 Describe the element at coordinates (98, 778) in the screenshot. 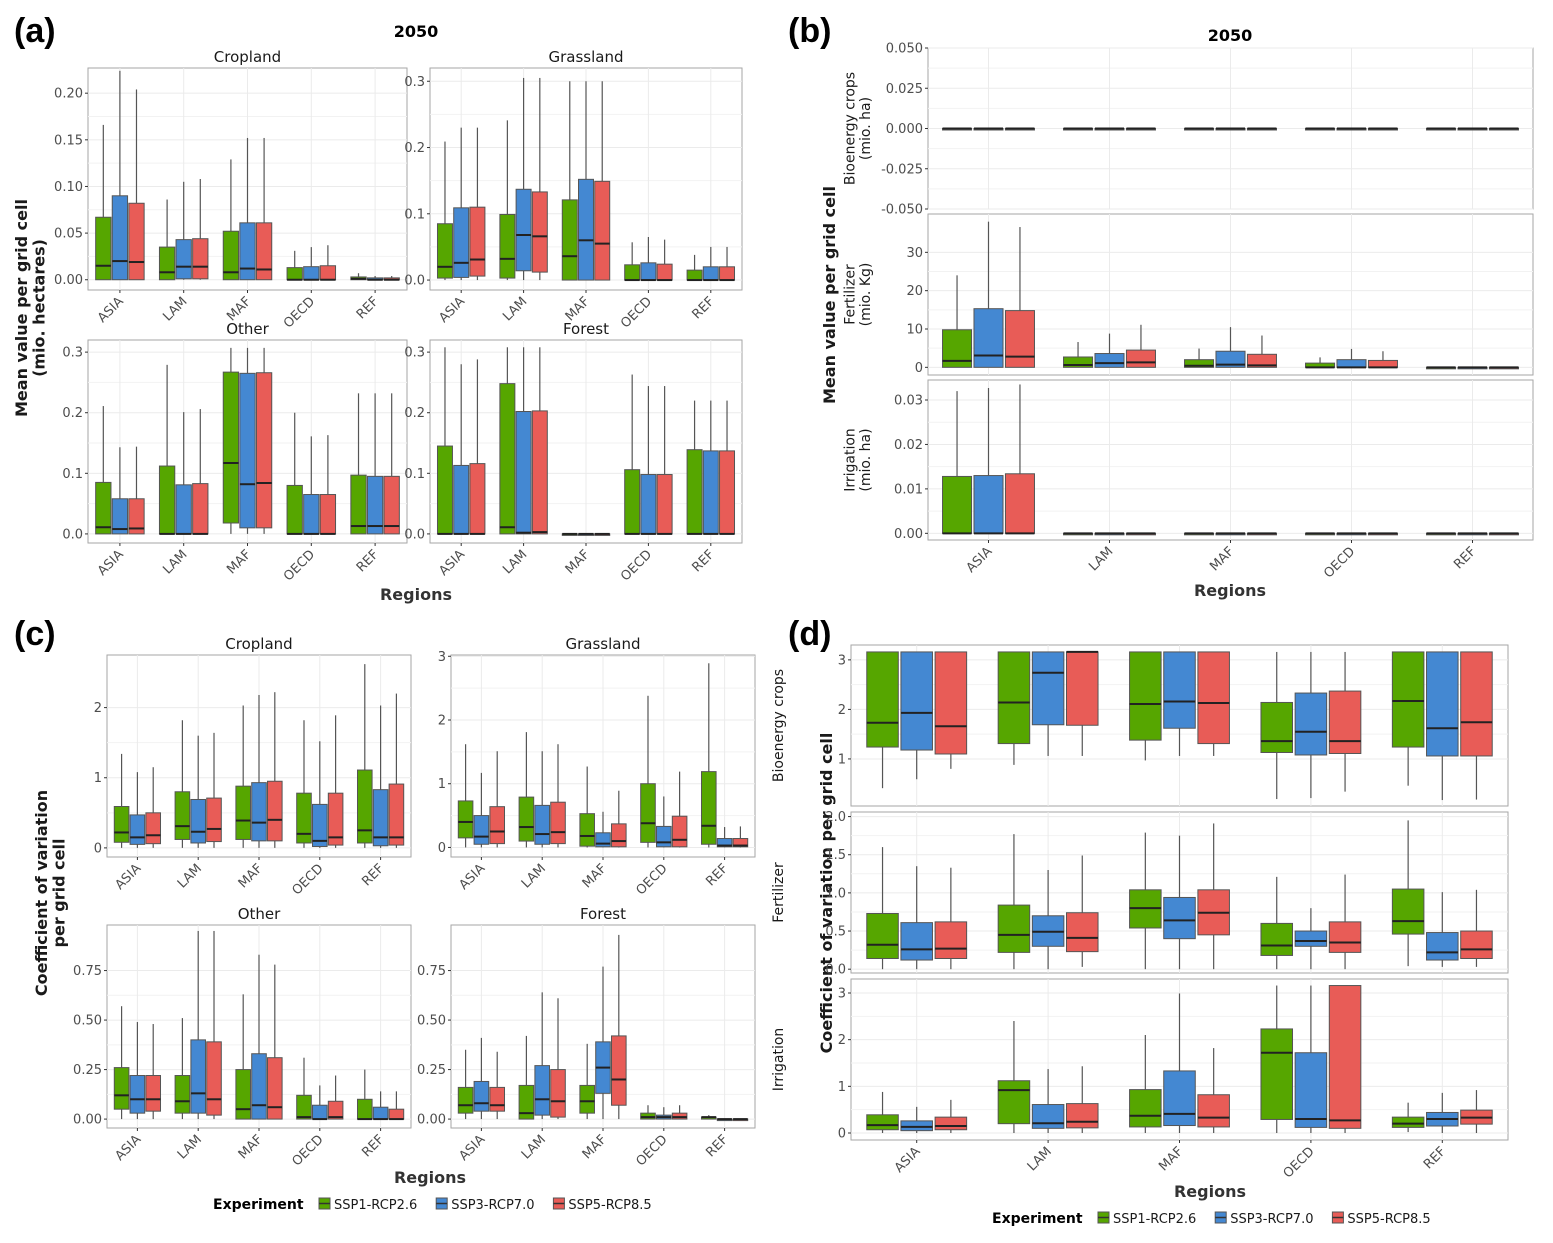

I see `y-tick-label: 1` at that location.